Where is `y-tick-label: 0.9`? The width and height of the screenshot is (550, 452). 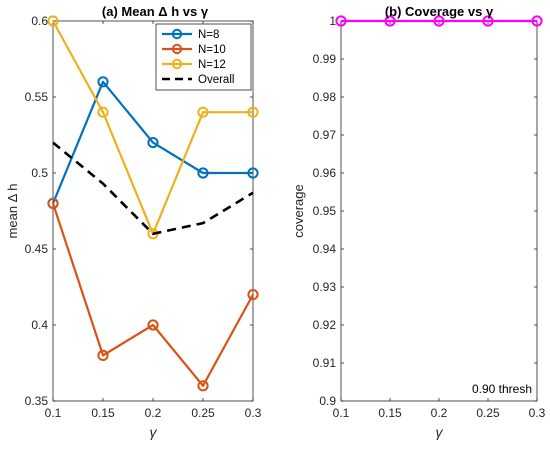 y-tick-label: 0.9 is located at coordinates (327, 401).